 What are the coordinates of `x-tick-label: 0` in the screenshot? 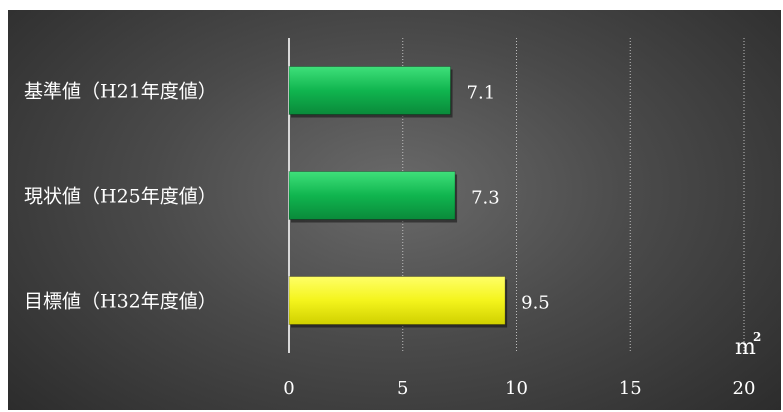 It's located at (288, 388).